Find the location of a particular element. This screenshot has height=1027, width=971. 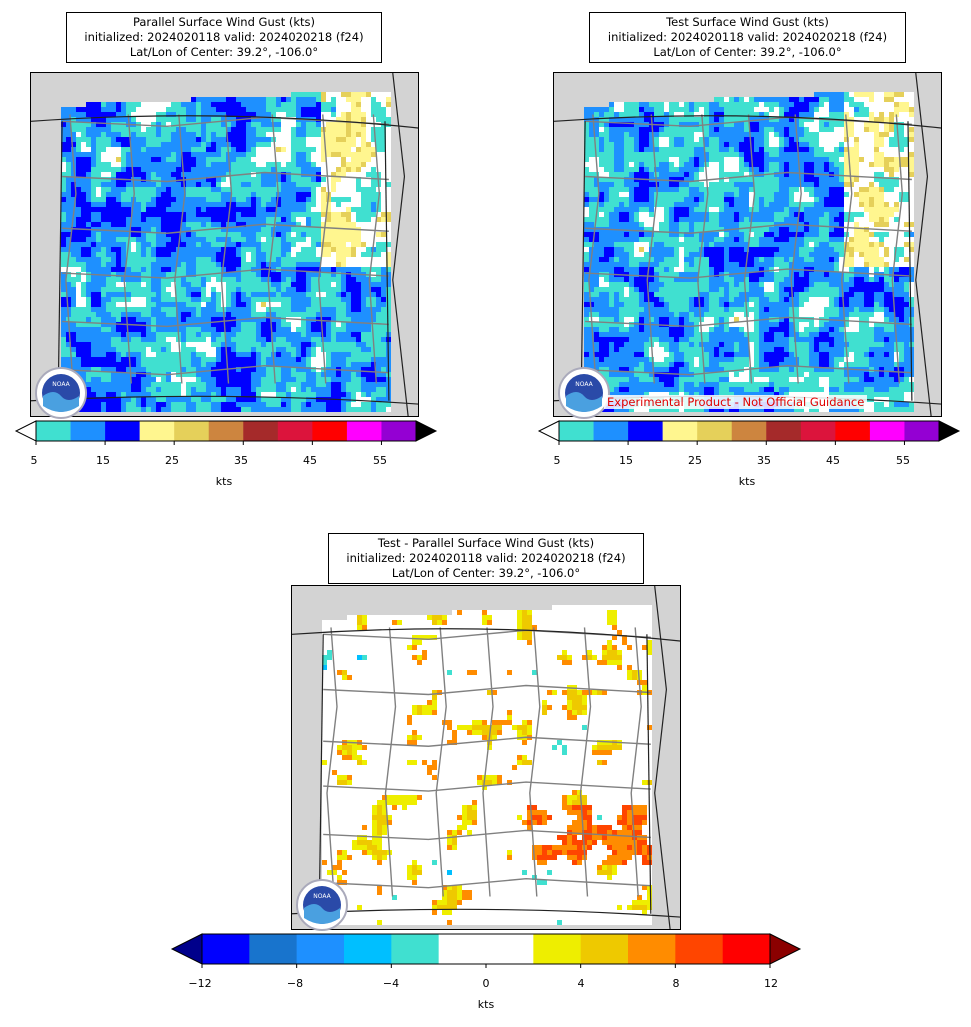

difference-colorbar-tick: 0 is located at coordinates (486, 983).